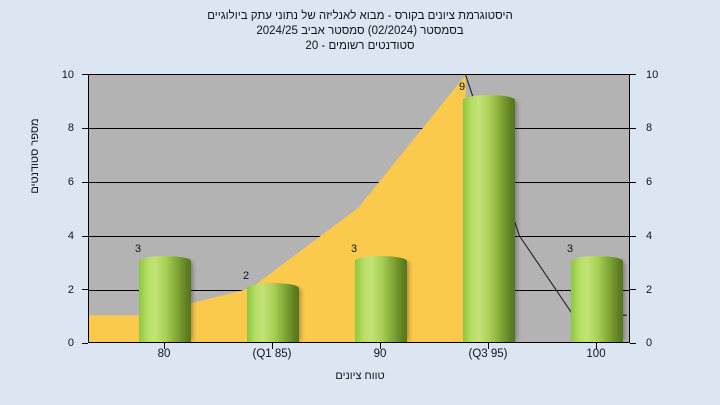 The width and height of the screenshot is (720, 405). Describe the element at coordinates (354, 249) in the screenshot. I see `bar-label-90: 3` at that location.